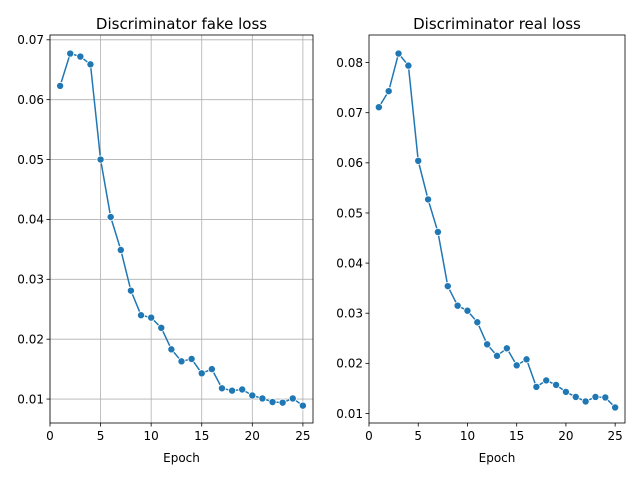 This screenshot has height=480, width=640. I want to click on fake-loss-y-tick-label: 0.03, so click(30, 280).